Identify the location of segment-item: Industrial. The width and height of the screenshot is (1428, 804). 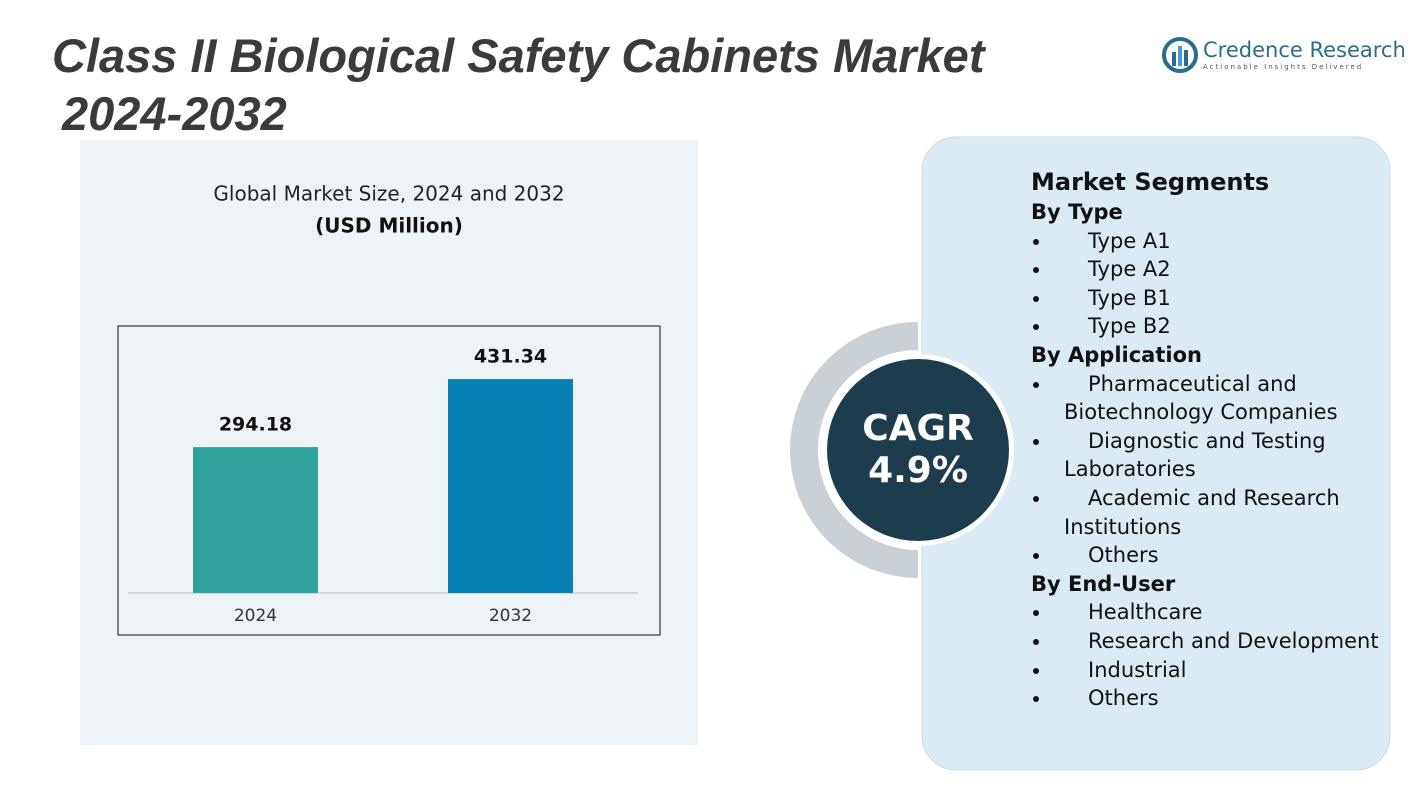
(1208, 670).